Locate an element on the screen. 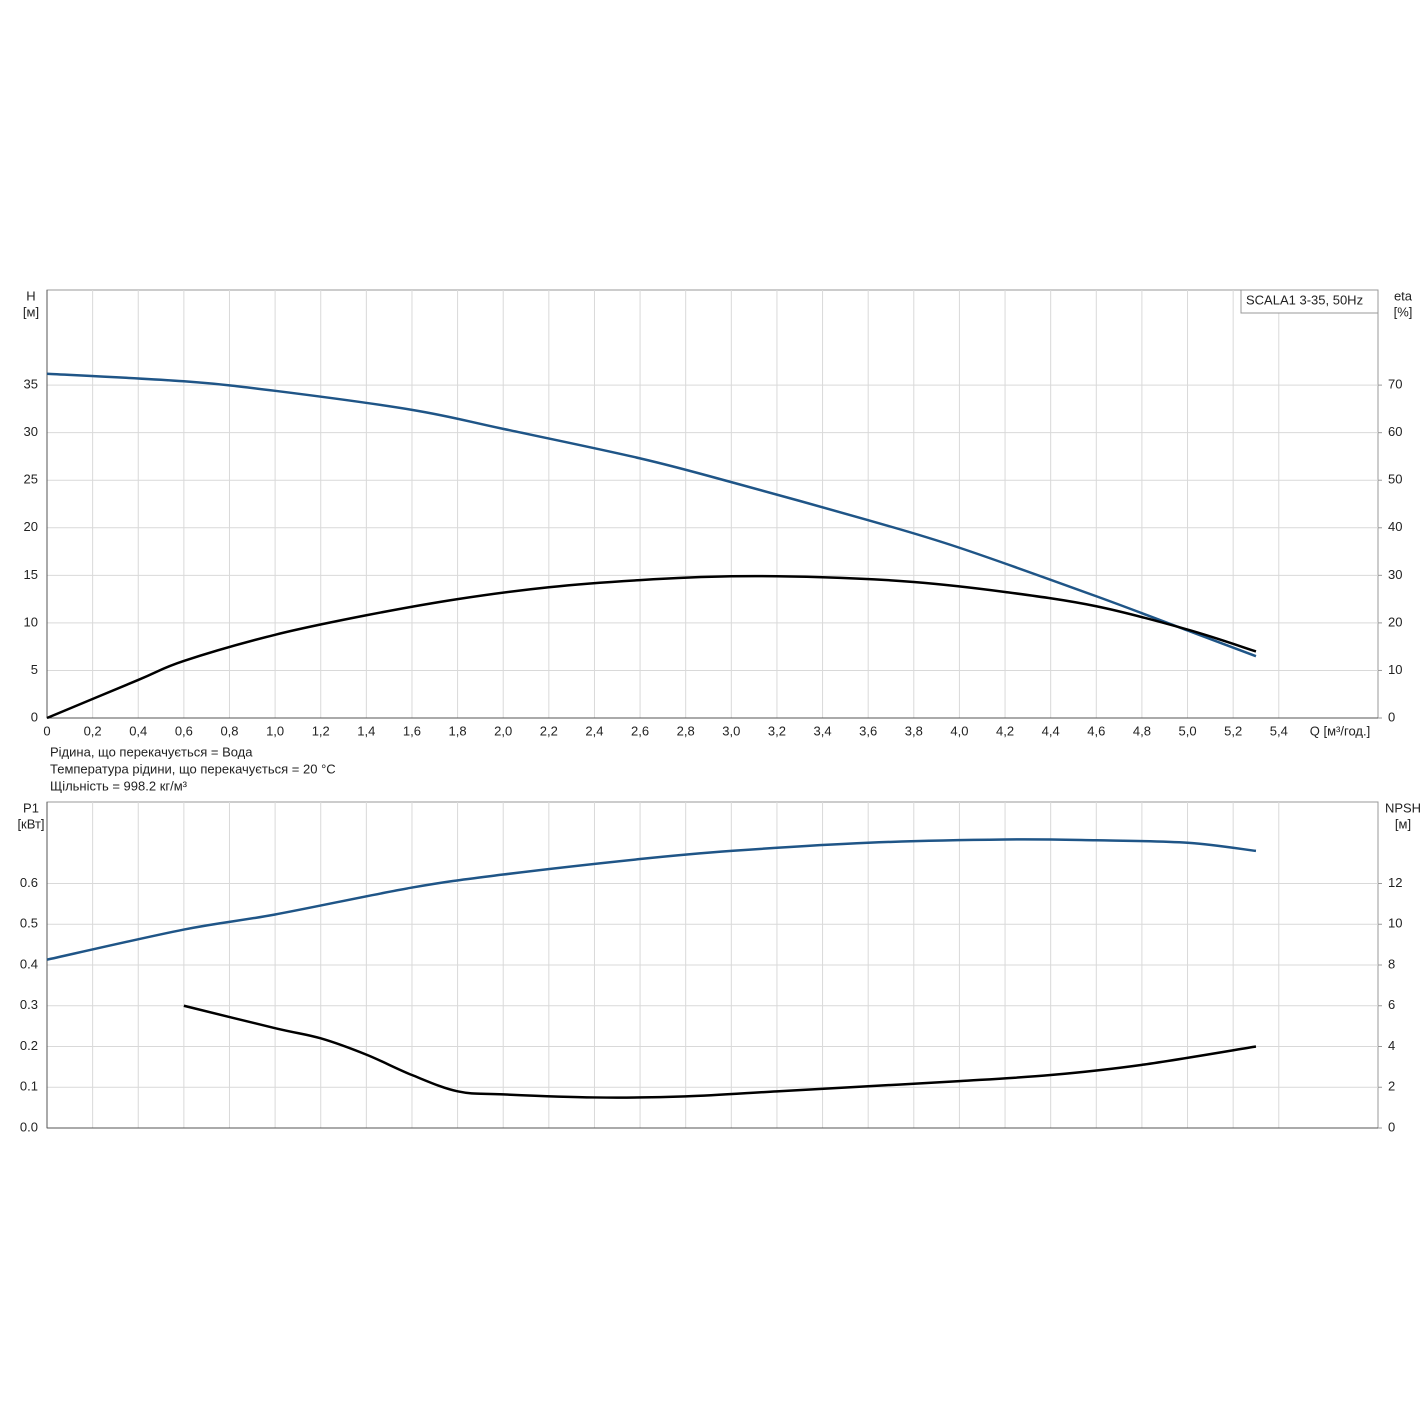 Image resolution: width=1425 pixels, height=1425 pixels. y2-axis-label: NPSH is located at coordinates (1403, 807).